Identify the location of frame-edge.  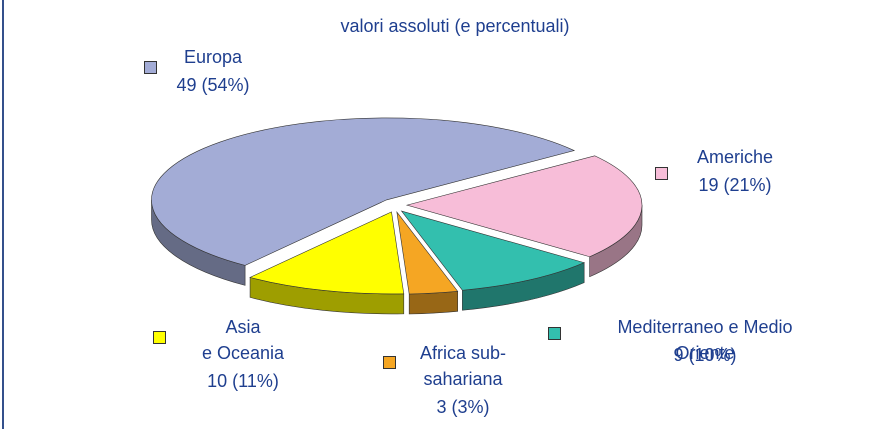
(3, 214).